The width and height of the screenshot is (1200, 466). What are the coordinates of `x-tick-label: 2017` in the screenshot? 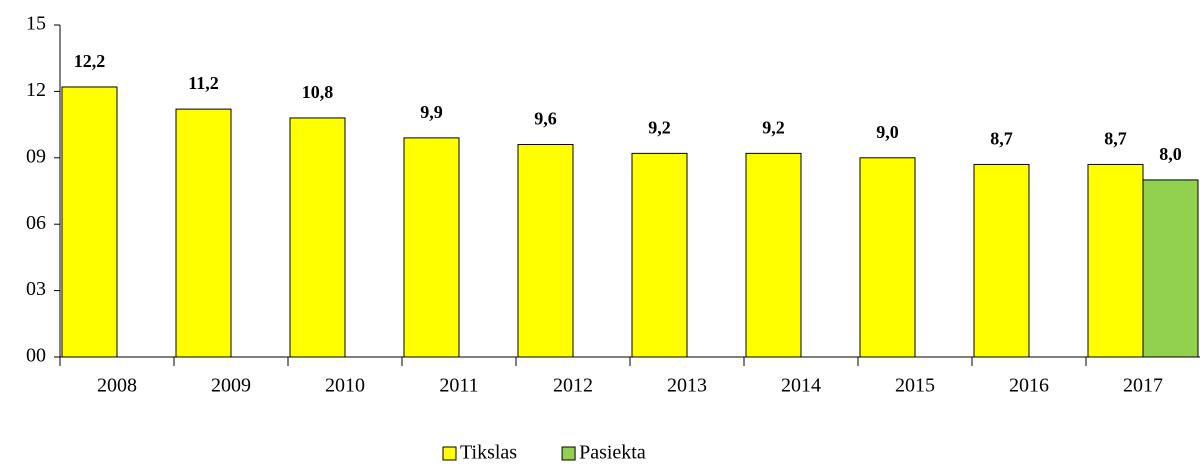 It's located at (1143, 386).